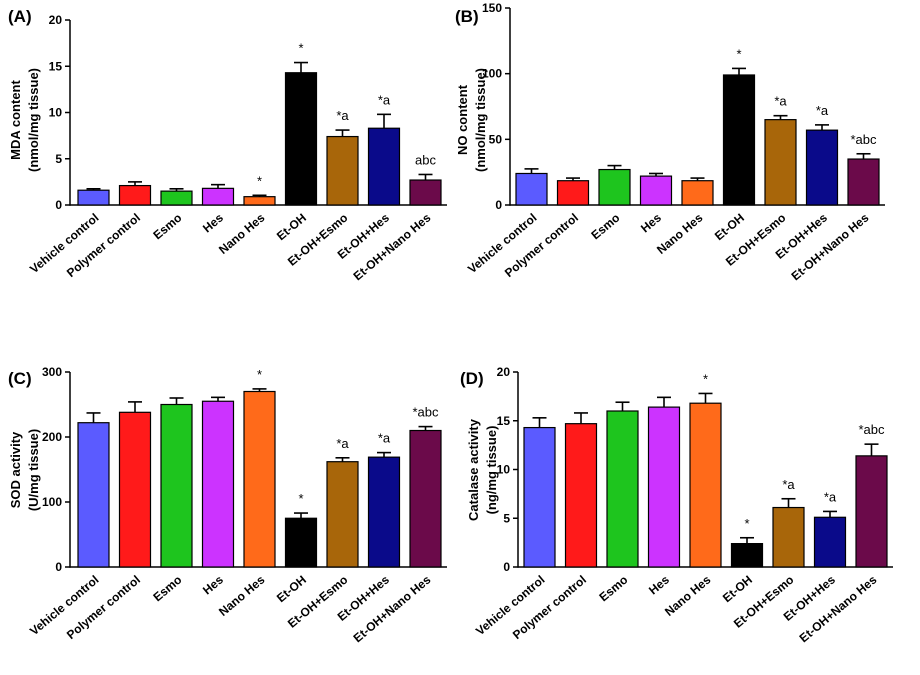 The width and height of the screenshot is (920, 675). I want to click on panel-c-category-label: Et-OH+Nano Hes, so click(392, 608).